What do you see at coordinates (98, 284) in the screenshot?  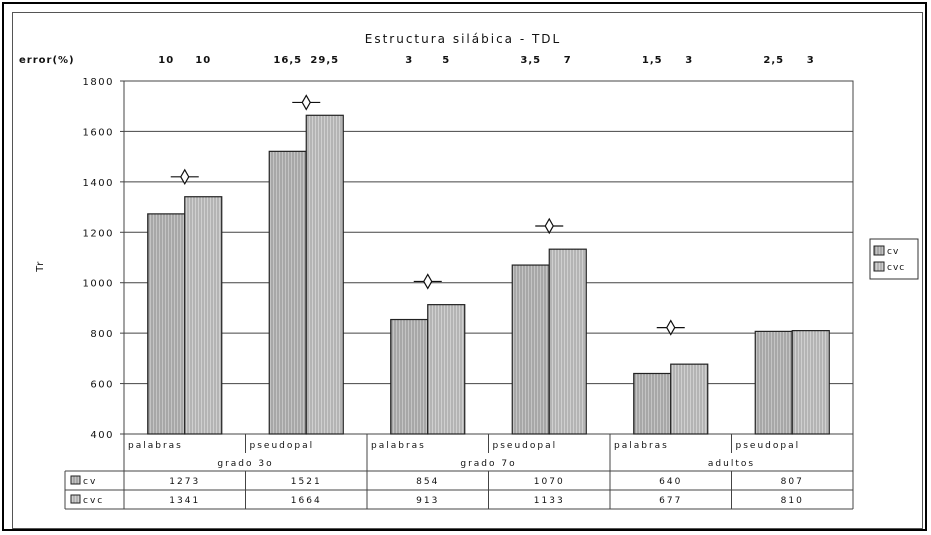 I see `y-tick-label: 1000` at bounding box center [98, 284].